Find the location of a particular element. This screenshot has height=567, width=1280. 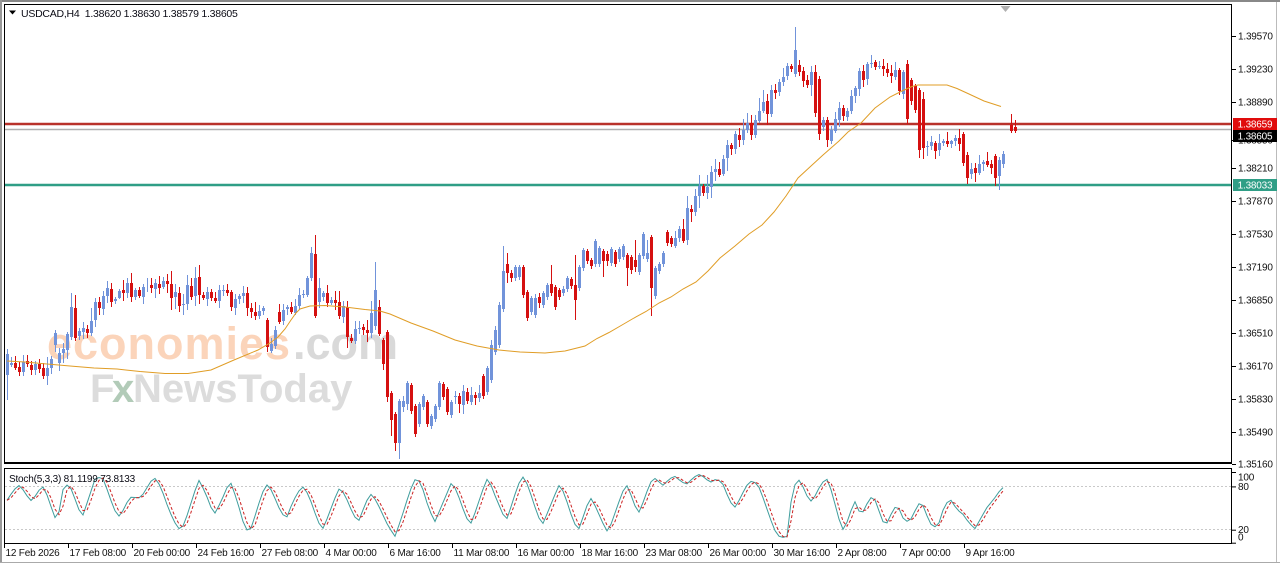

svg-text: 26 Mar 00:00 is located at coordinates (738, 553).